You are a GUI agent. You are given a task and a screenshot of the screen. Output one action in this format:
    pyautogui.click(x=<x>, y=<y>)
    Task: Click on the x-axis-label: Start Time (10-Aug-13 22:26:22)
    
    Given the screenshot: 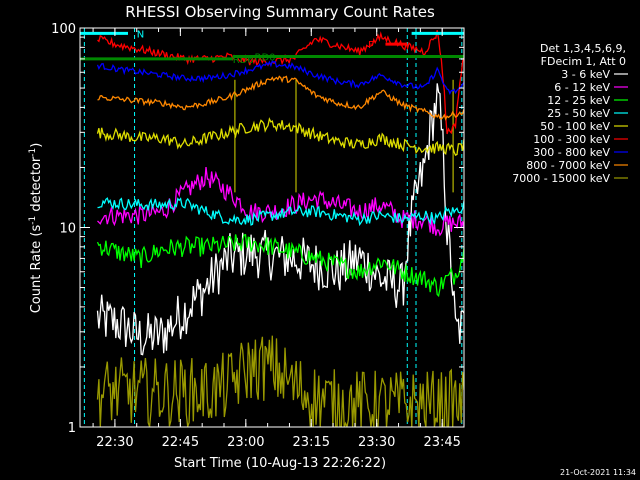 What is the action you would take?
    pyautogui.click(x=280, y=463)
    